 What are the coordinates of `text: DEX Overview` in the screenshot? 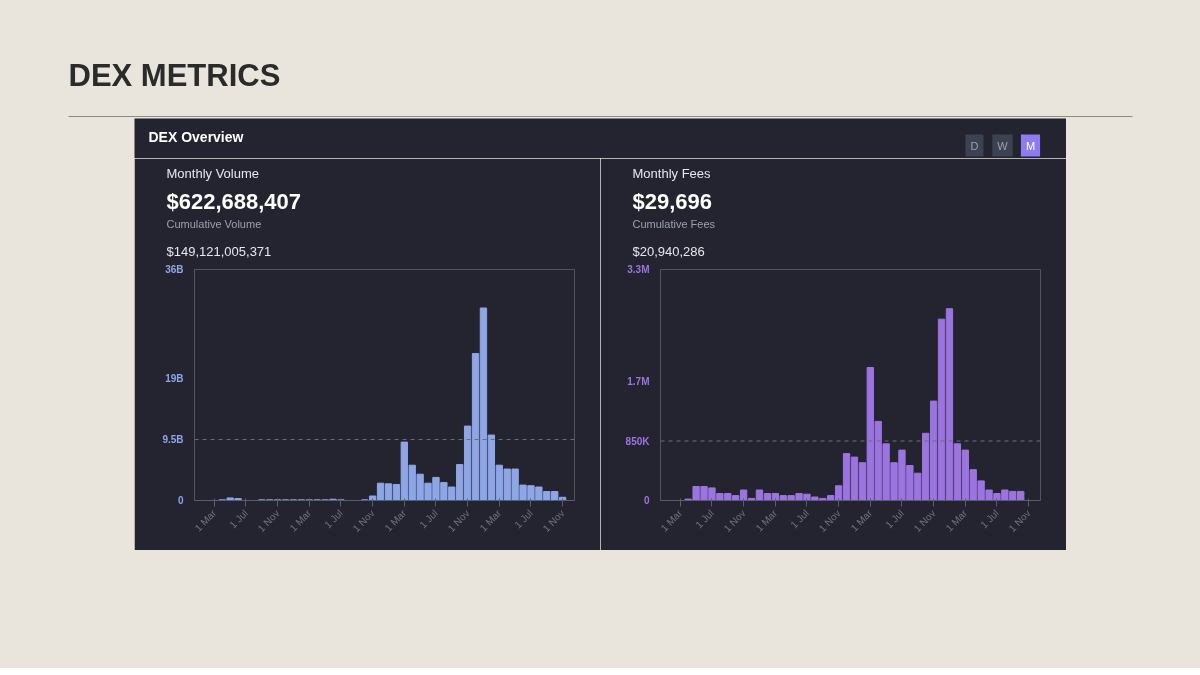 It's located at (196, 136).